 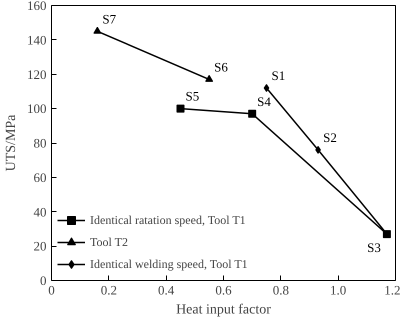 I want to click on x-axis-title: Heat input factor, so click(x=224, y=310).